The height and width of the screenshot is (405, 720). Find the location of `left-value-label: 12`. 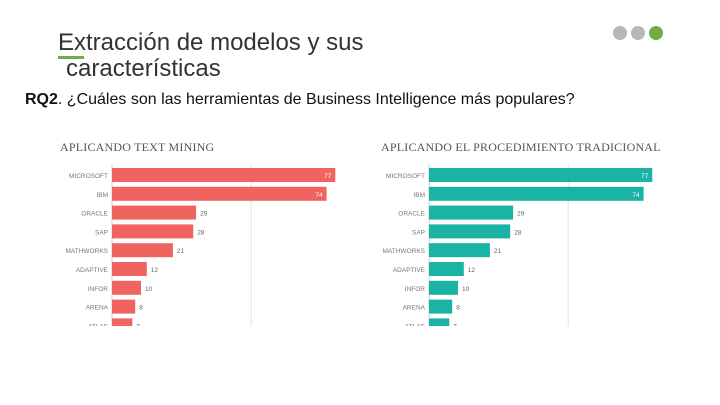

left-value-label: 12 is located at coordinates (155, 270).